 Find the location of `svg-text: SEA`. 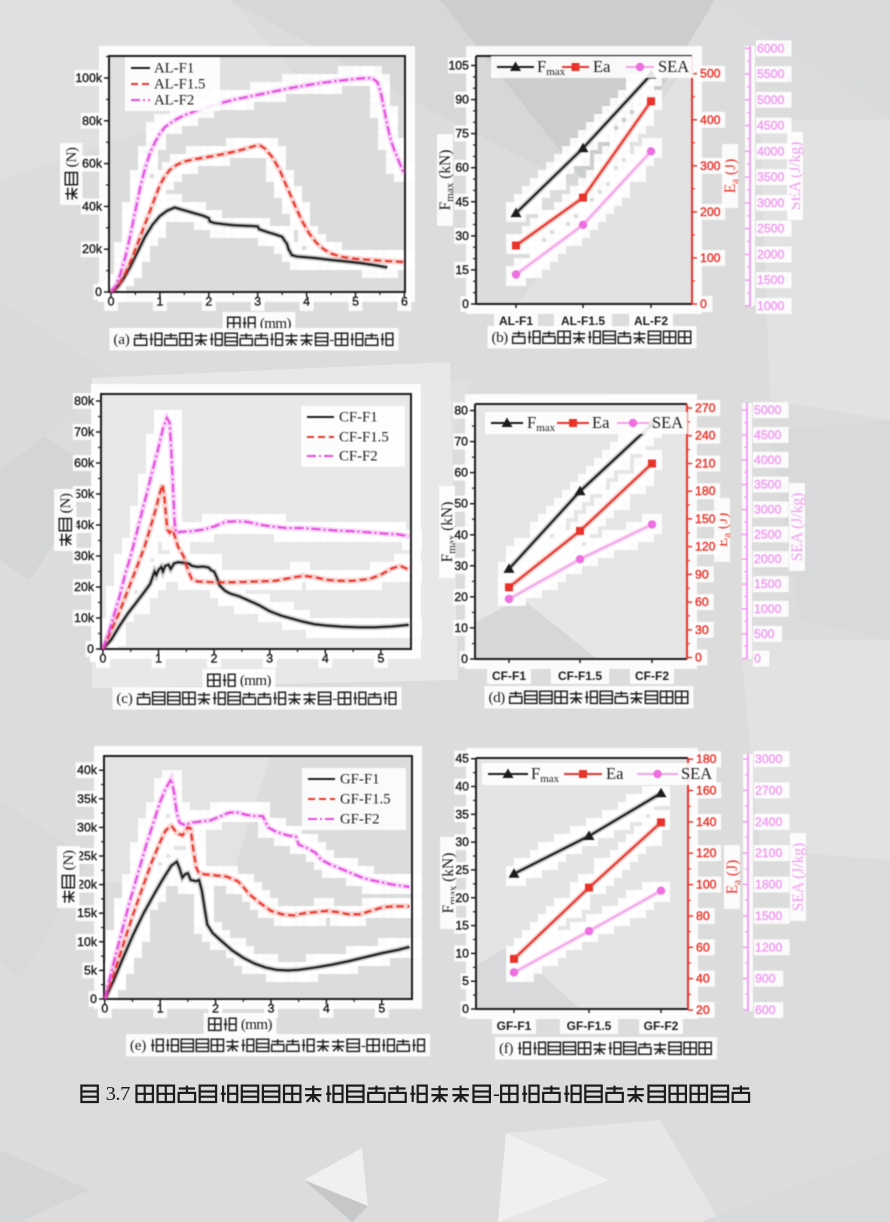

svg-text: SEA is located at coordinates (673, 66).